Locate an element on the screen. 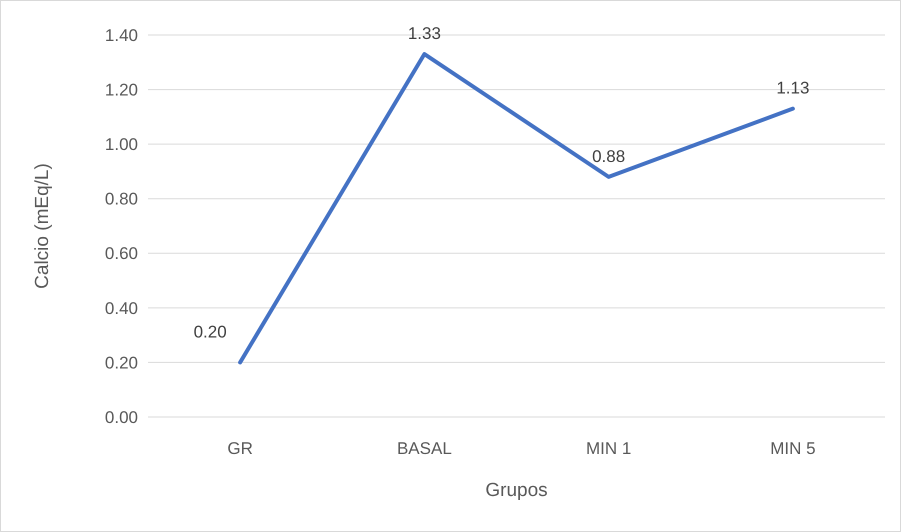 The height and width of the screenshot is (532, 901). x-tick-label: MIN 5 is located at coordinates (793, 448).